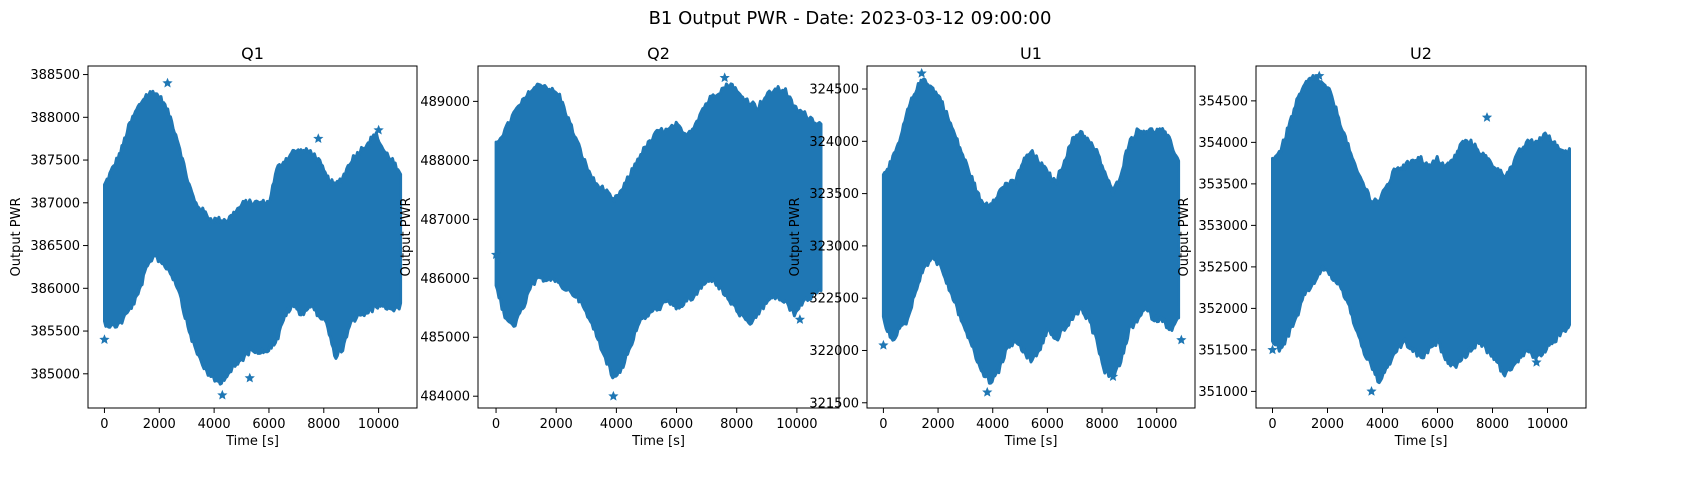  Describe the element at coordinates (55, 332) in the screenshot. I see `y-tick-label: 385500` at that location.